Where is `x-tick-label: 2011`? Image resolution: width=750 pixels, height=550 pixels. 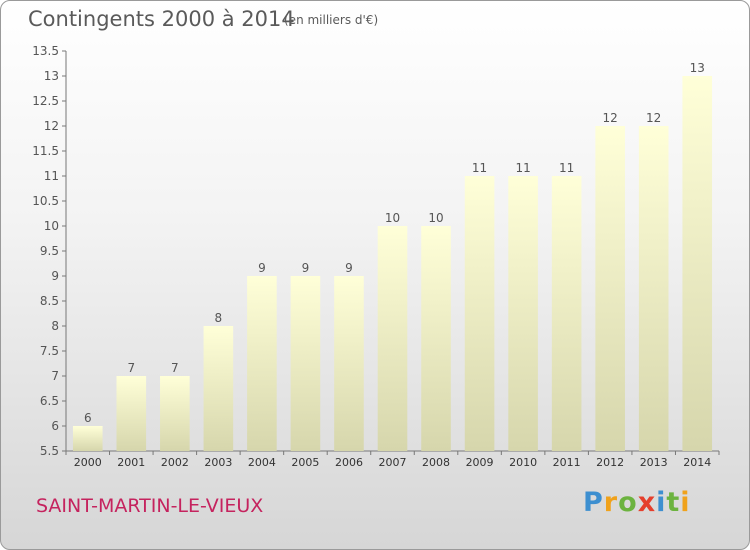 x-tick-label: 2011 is located at coordinates (567, 462).